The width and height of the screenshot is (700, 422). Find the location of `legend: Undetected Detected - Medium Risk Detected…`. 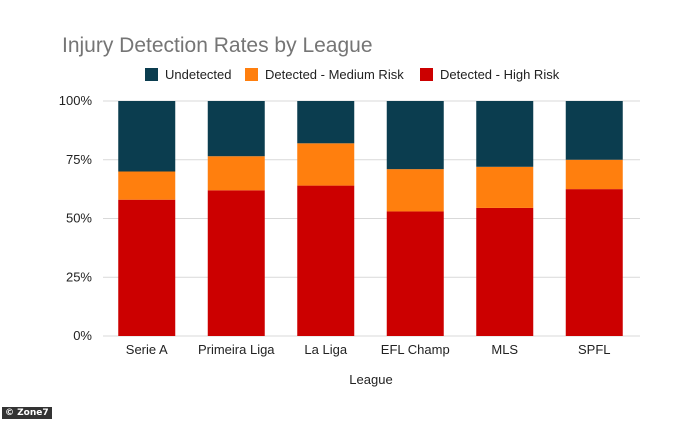

legend: Undetected Detected - Medium Risk Detected… is located at coordinates (352, 74).